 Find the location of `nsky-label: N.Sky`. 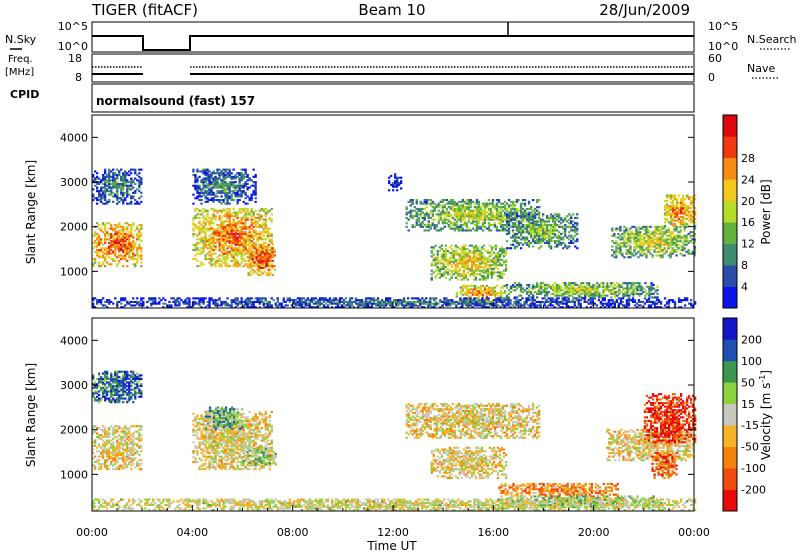

nsky-label: N.Sky is located at coordinates (21, 39).